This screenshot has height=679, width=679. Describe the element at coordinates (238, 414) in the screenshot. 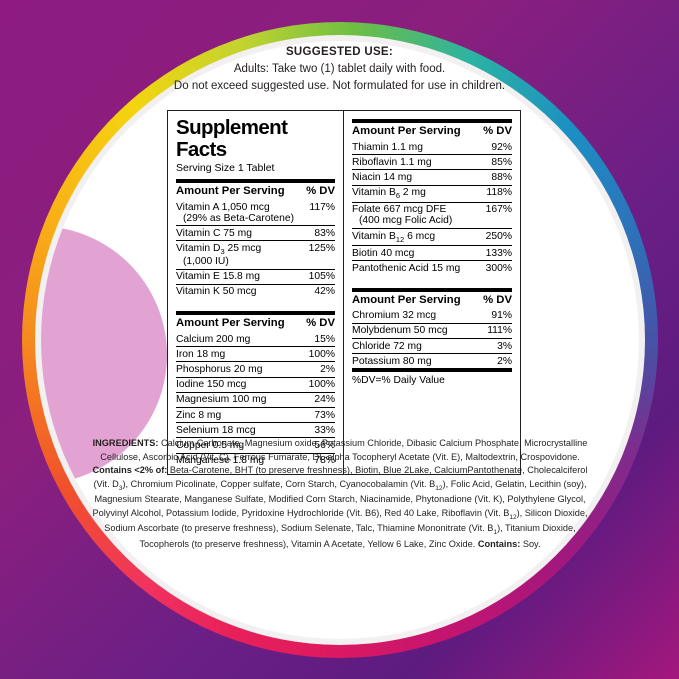

I see `nutrient-name: Zinc 8 mg` at that location.